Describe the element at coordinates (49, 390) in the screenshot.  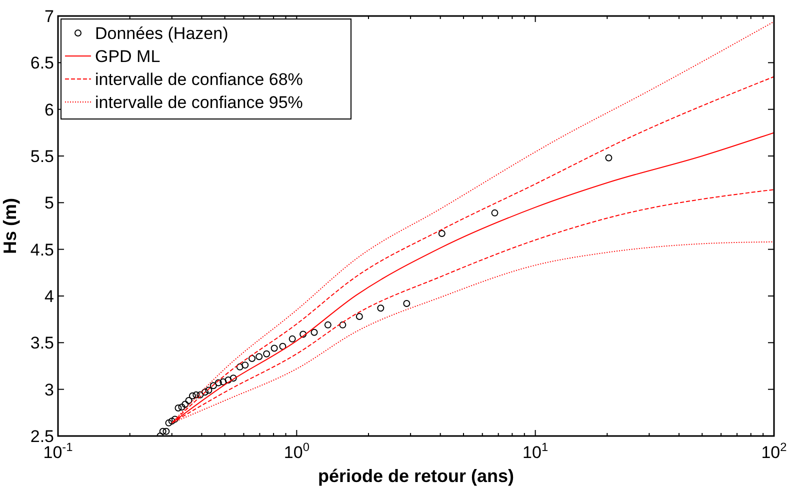
I see `y-tick-label: 3` at that location.